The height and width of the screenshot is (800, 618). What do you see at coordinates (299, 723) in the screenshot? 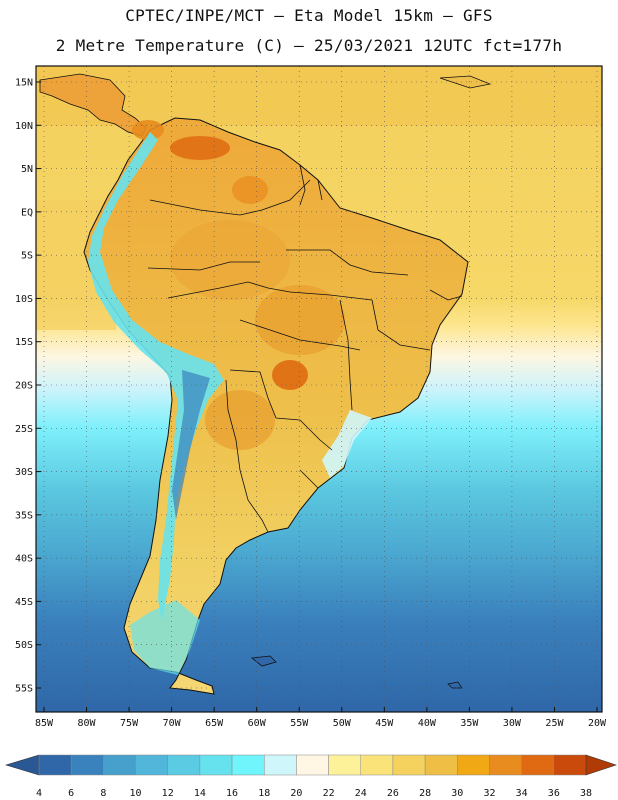
I see `lon-label: 55W` at bounding box center [299, 723].